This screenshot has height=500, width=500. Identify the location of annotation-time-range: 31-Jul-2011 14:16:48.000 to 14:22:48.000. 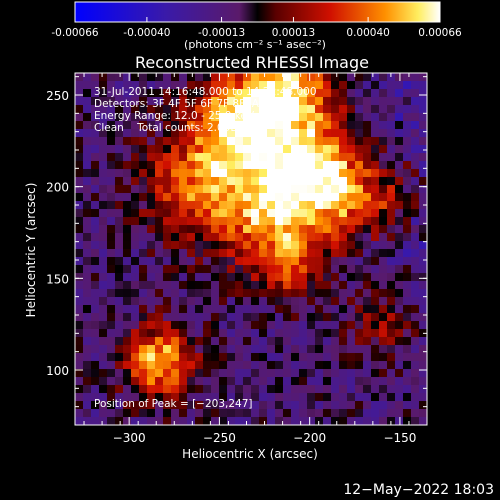
(205, 92).